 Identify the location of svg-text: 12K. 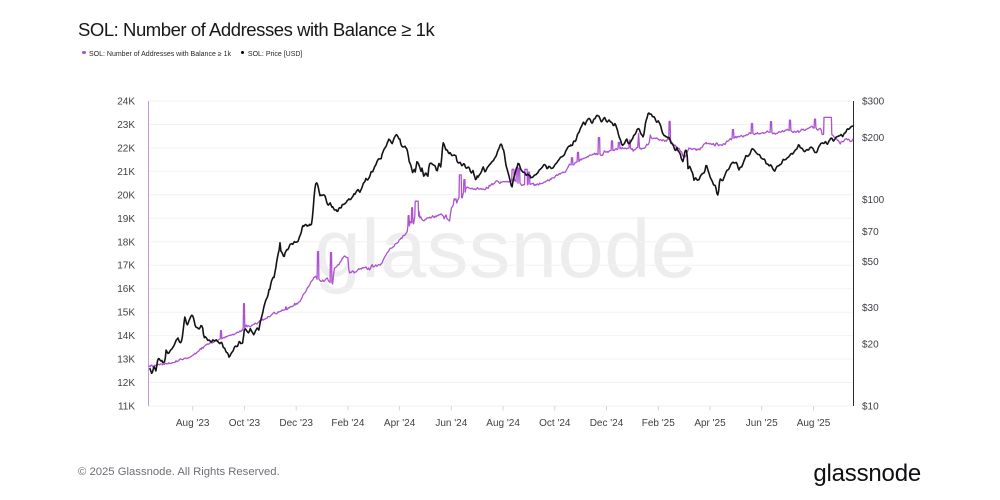
(126, 383).